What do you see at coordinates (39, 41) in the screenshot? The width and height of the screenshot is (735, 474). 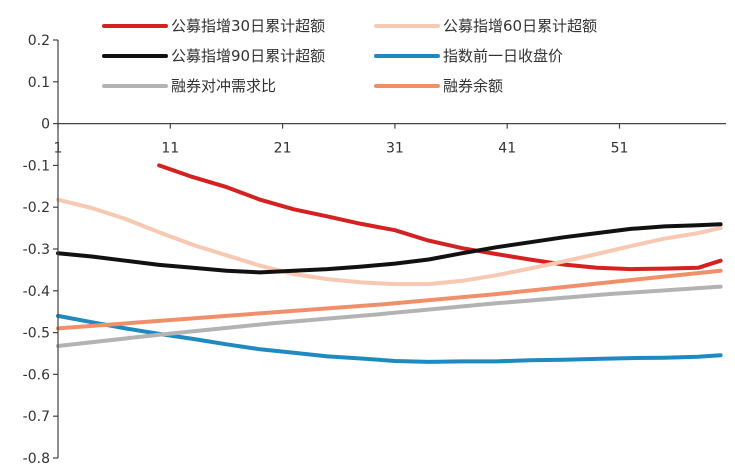 I see `y-tick-label: 0.2` at bounding box center [39, 41].